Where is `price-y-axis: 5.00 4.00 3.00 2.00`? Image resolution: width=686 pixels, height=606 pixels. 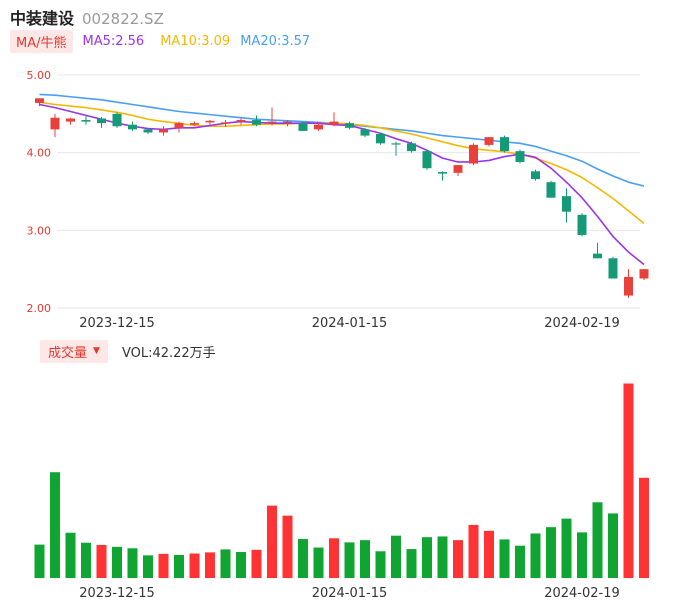 price-y-axis: 5.00 4.00 3.00 2.00 is located at coordinates (39, 192).